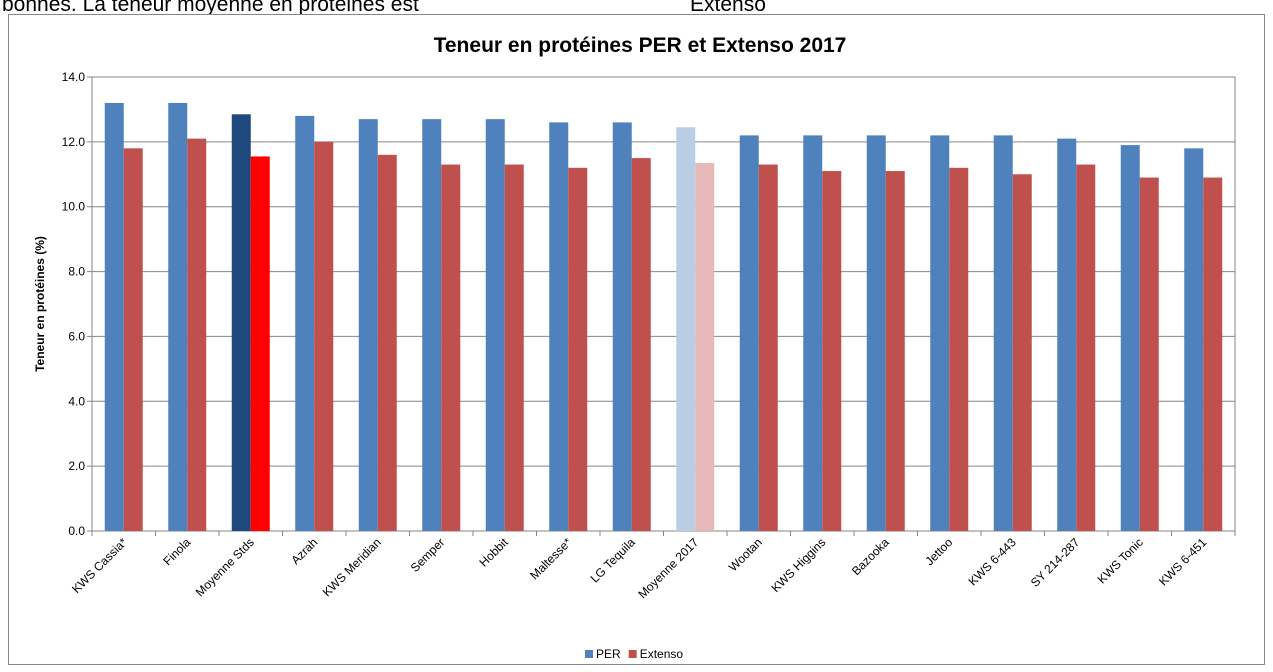  I want to click on legend-label: PER, so click(608, 654).